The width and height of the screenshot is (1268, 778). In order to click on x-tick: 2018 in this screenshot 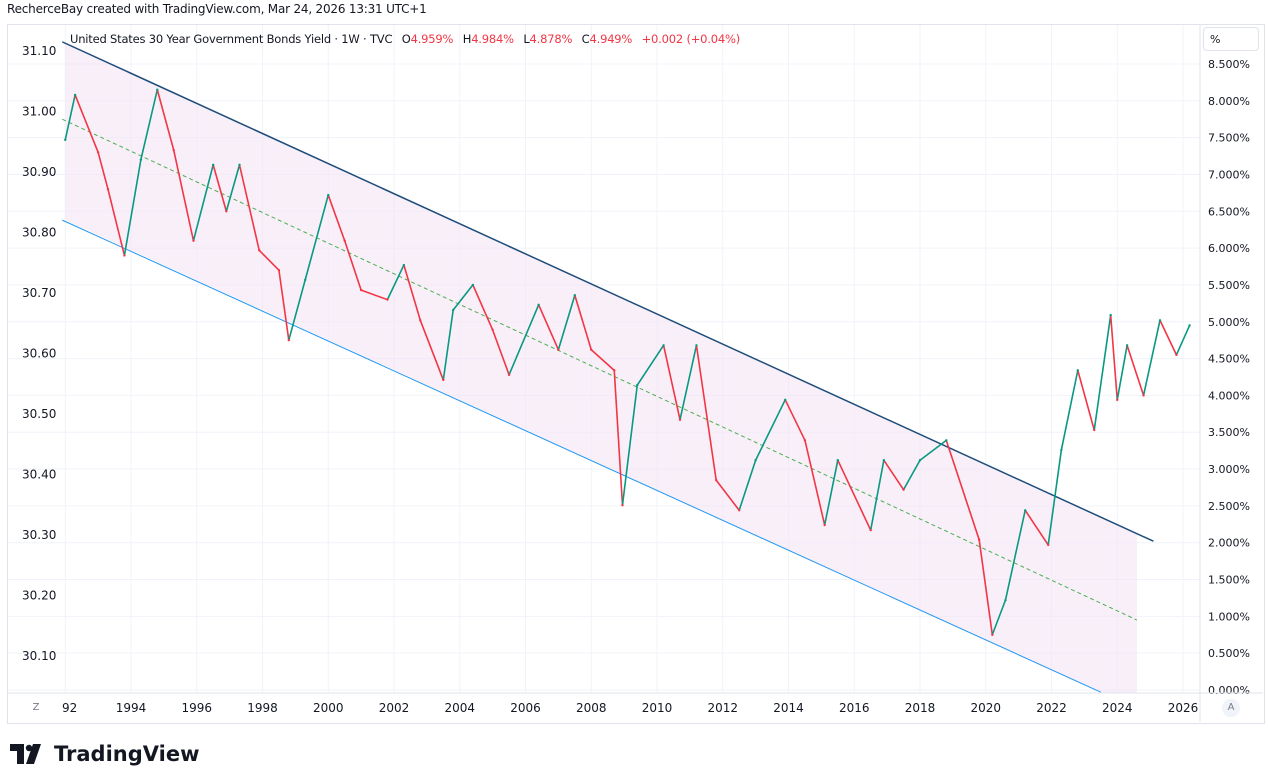, I will do `click(920, 708)`.